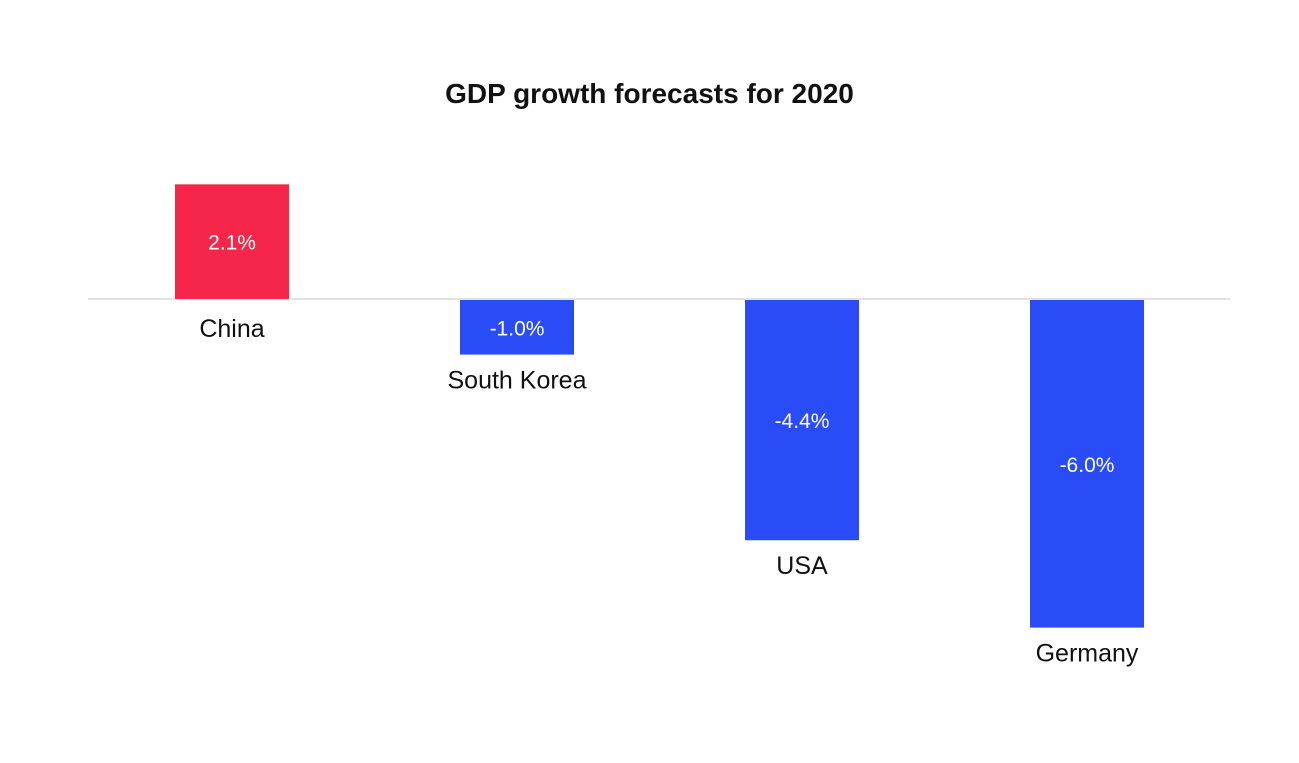 This screenshot has width=1299, height=763. I want to click on chart-title: GDP growth forecasts for 2020, so click(649, 93).